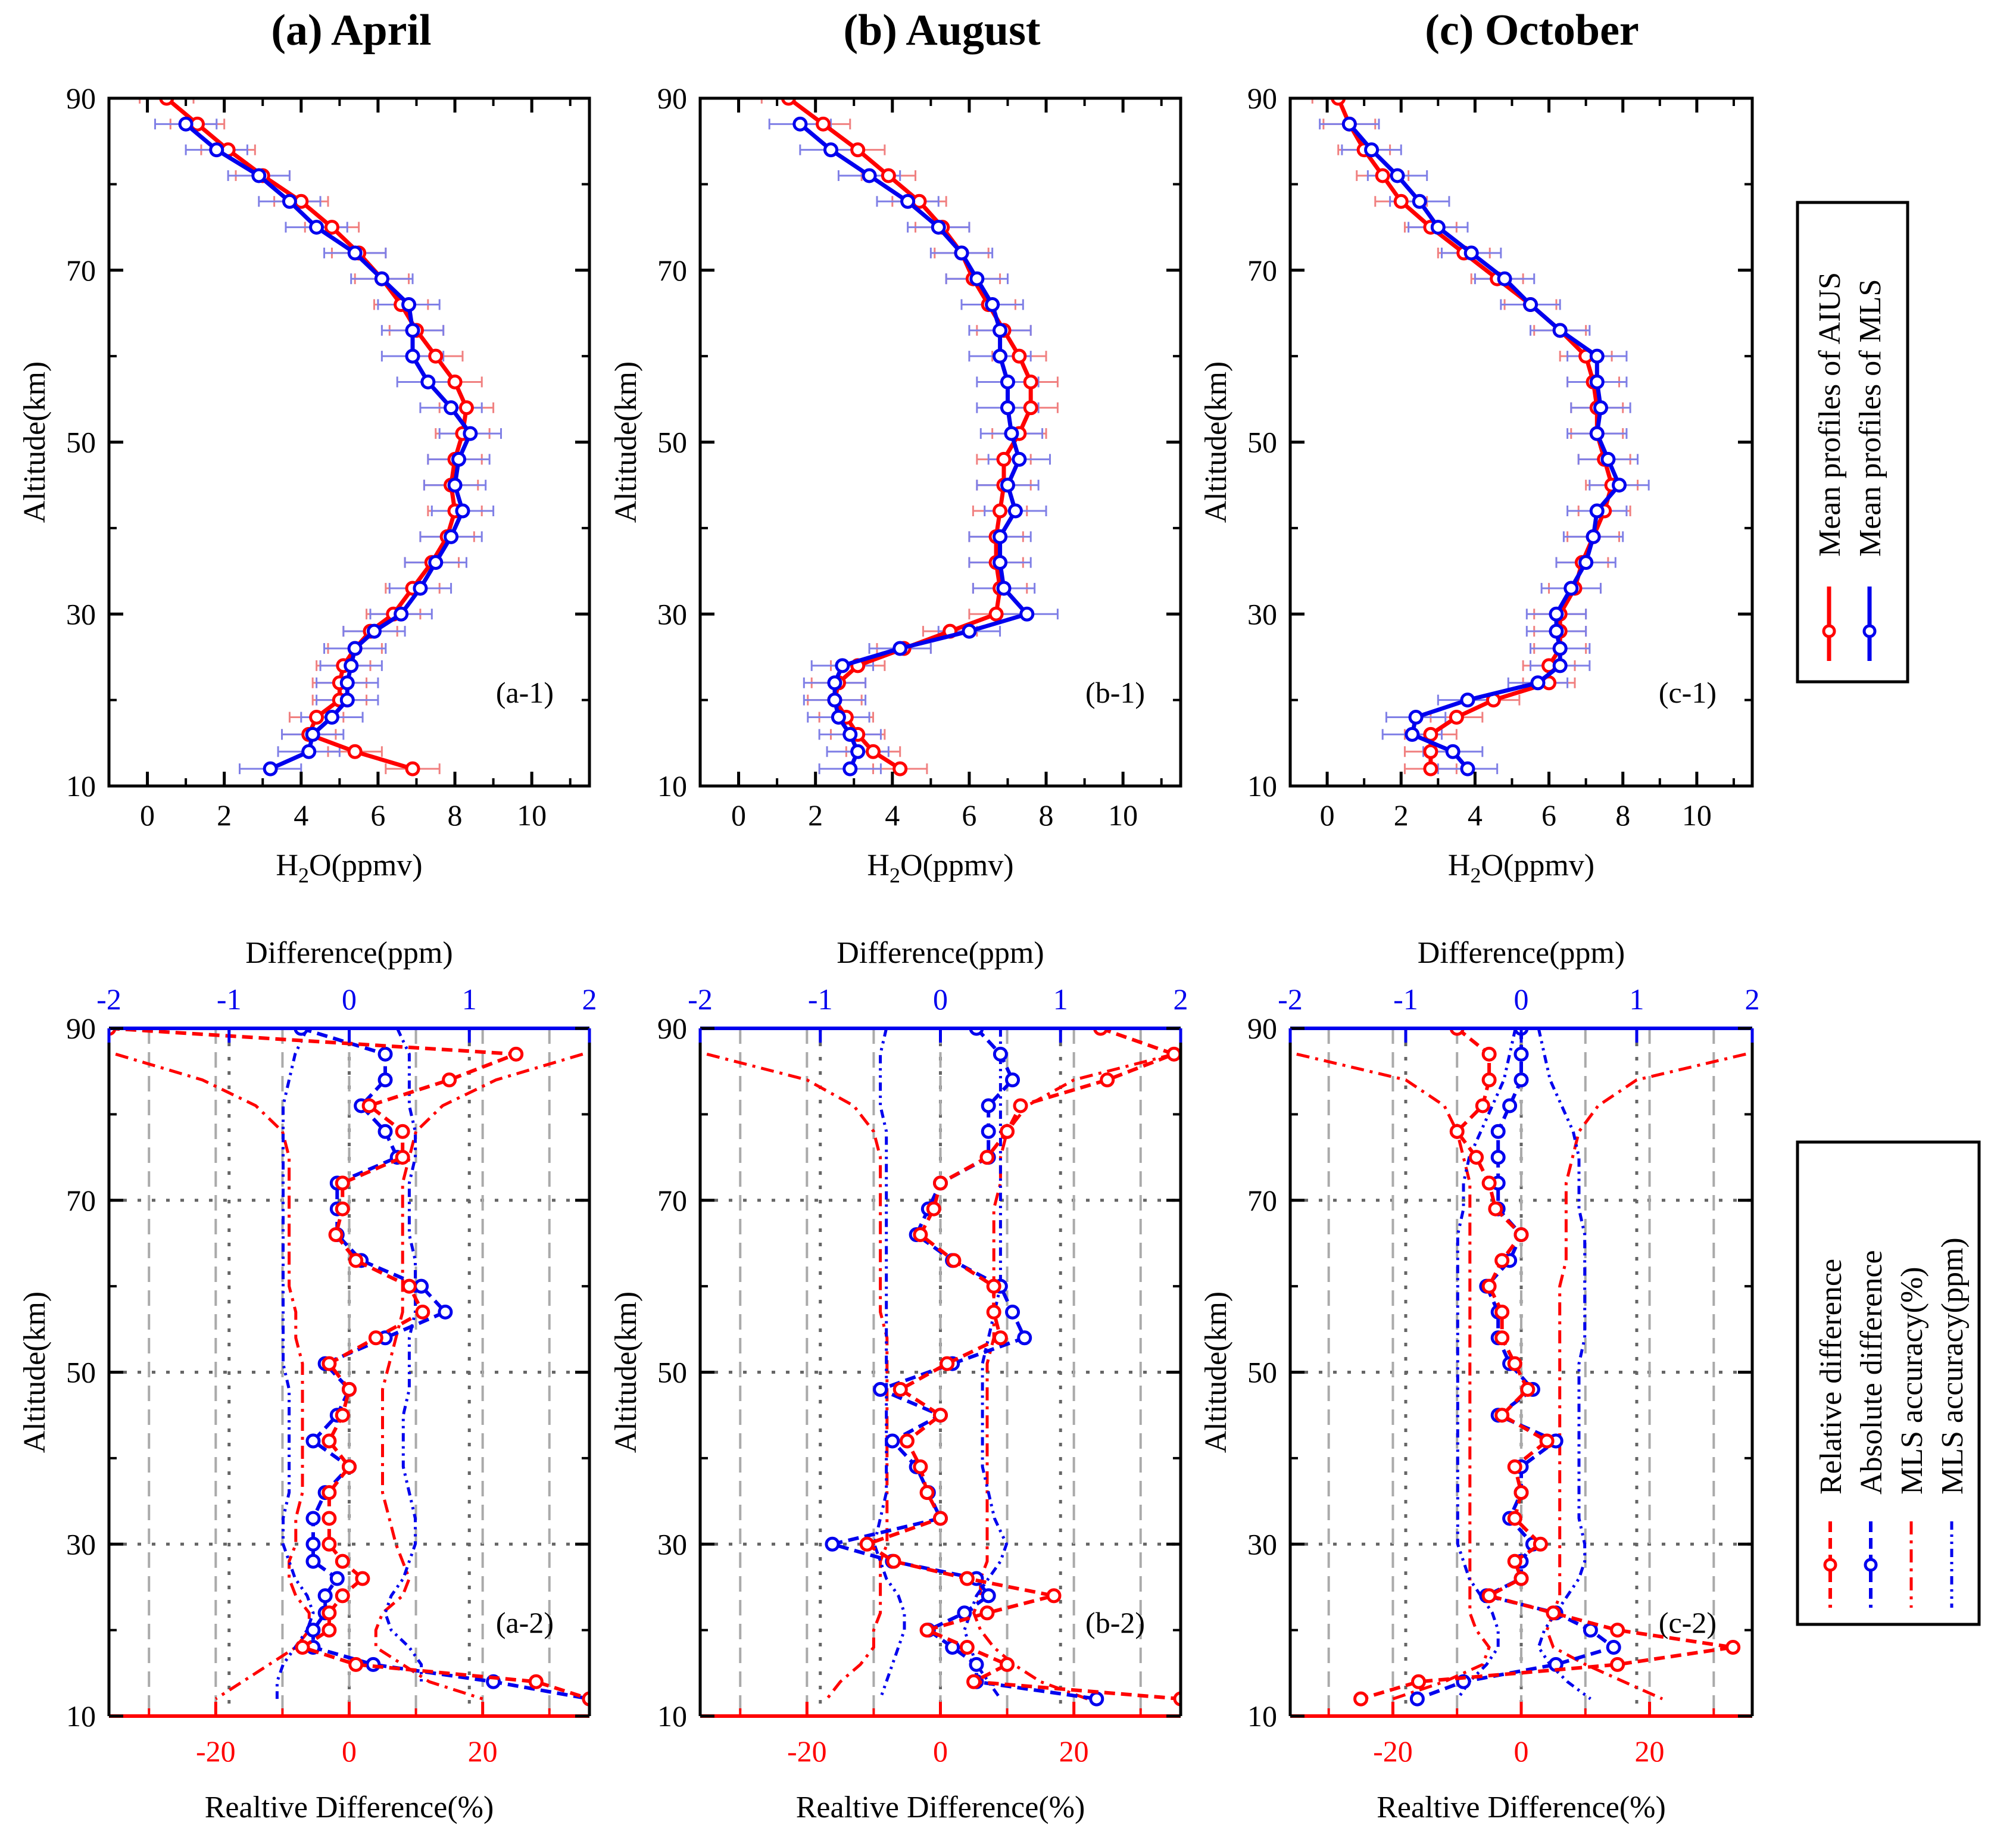 Image resolution: width=2016 pixels, height=1831 pixels. I want to click on legend-item-mlsacc-pct-label: MLS accuracy(%), so click(1912, 1381).